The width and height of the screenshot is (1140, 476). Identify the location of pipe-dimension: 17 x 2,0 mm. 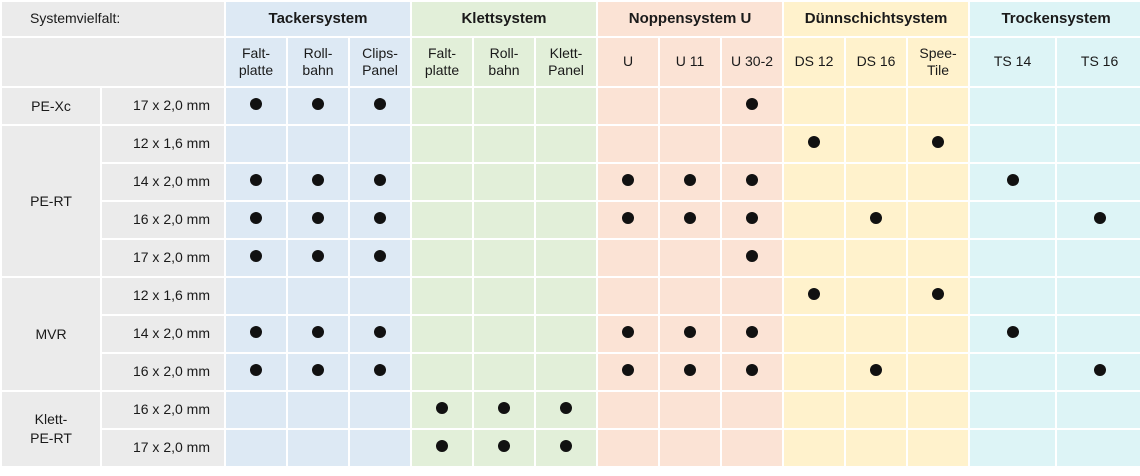
(163, 106).